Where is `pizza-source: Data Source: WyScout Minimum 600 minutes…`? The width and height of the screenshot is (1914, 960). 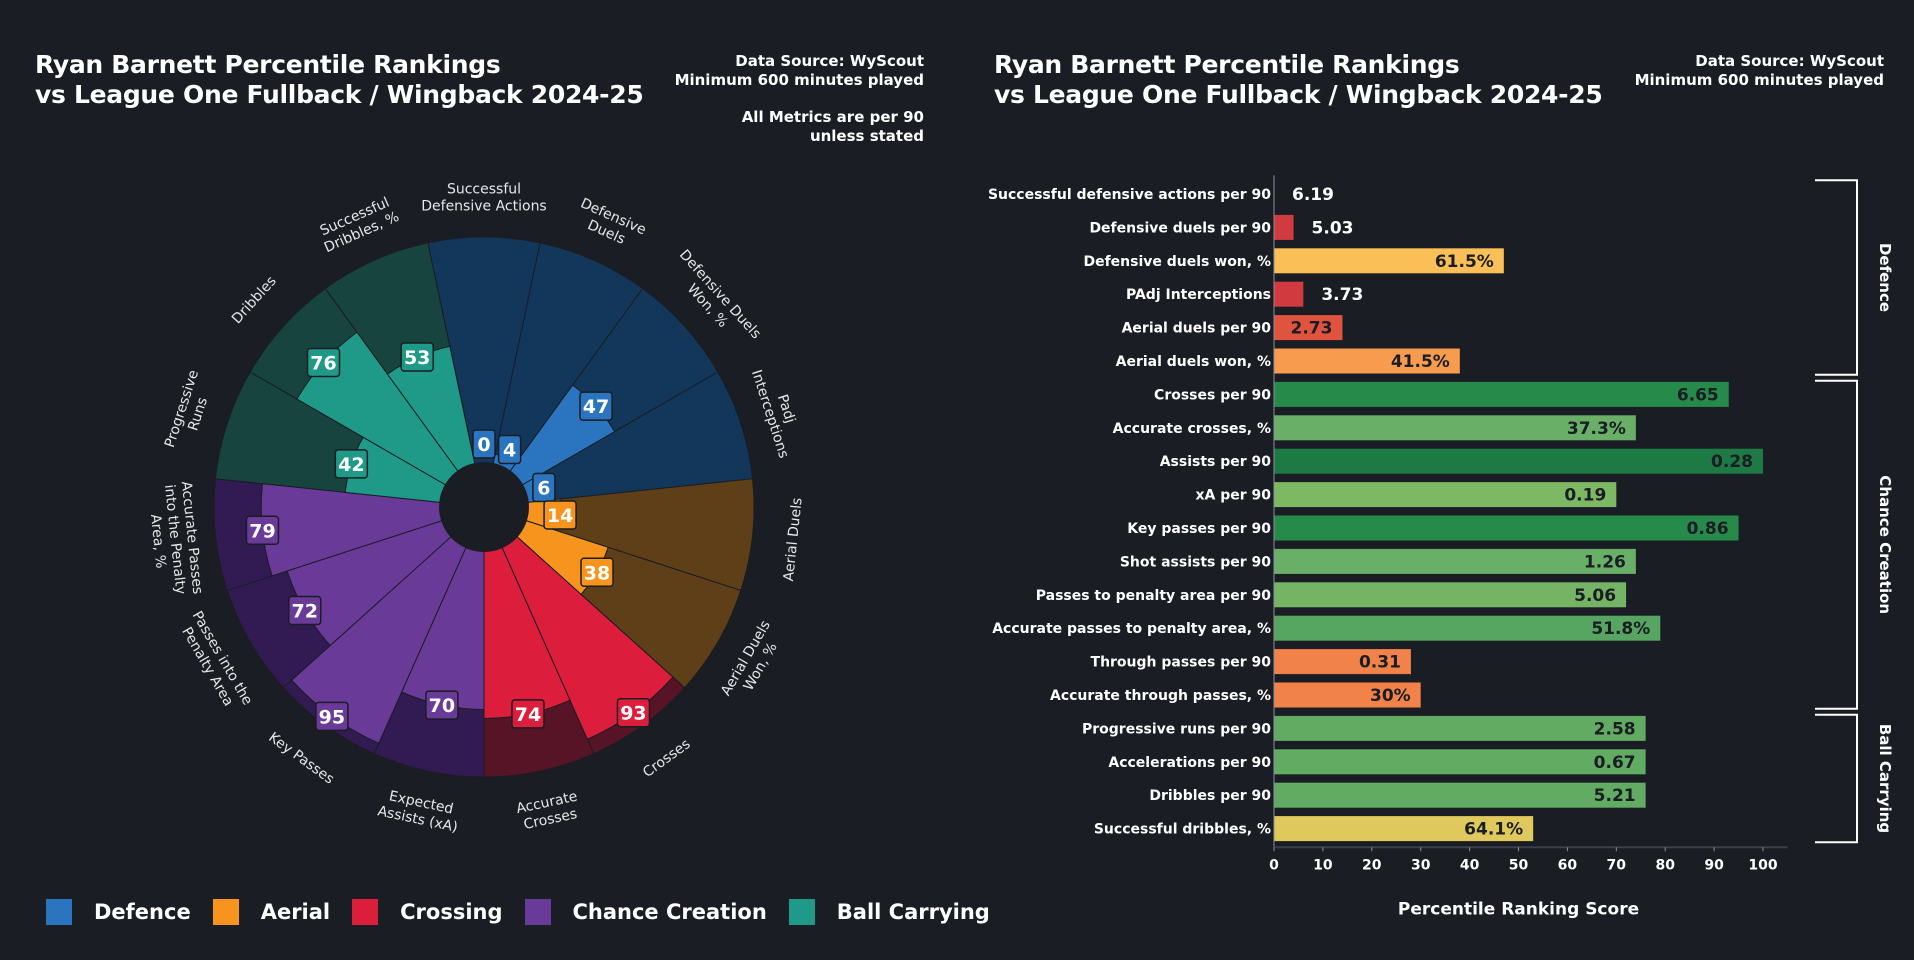
pizza-source: Data Source: WyScout Minimum 600 minutes… is located at coordinates (799, 99).